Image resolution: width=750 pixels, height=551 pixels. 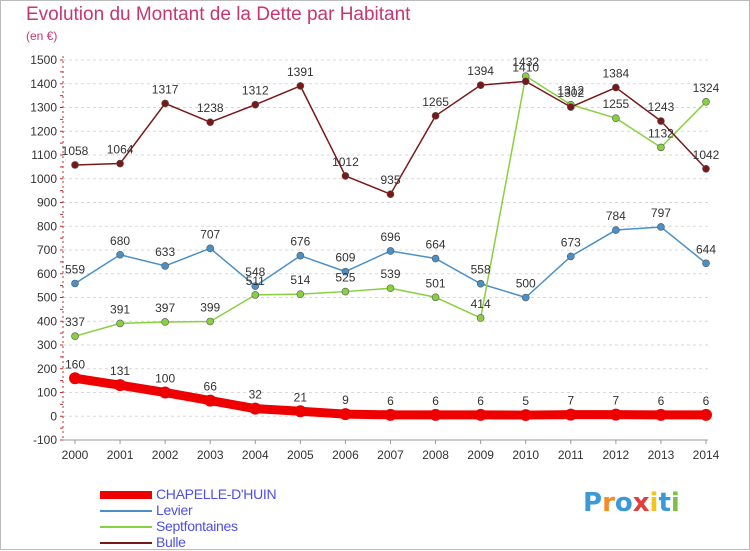 I want to click on y-tick-label: 400, so click(x=47, y=321).